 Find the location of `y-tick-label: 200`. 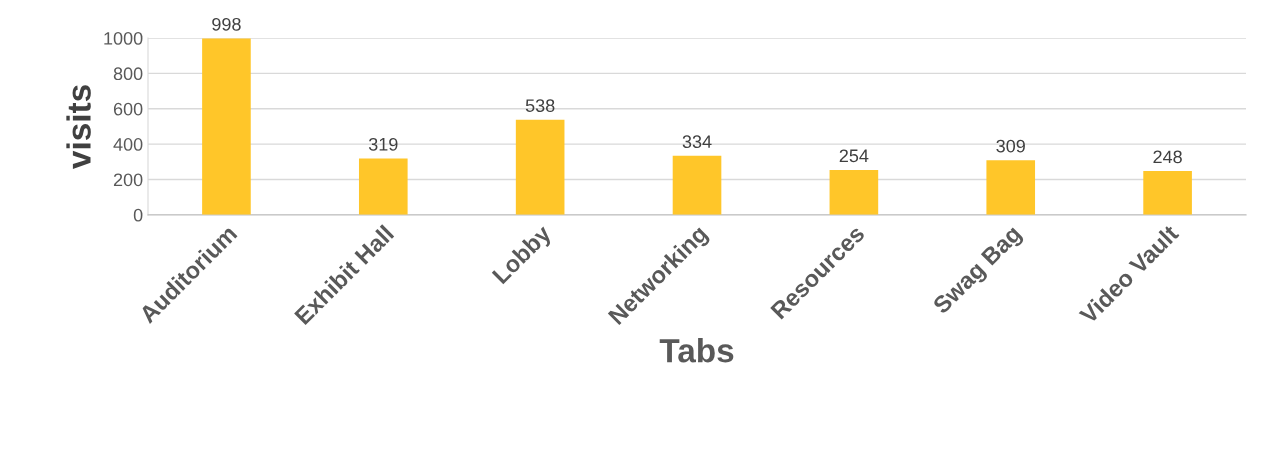

y-tick-label: 200 is located at coordinates (128, 180).